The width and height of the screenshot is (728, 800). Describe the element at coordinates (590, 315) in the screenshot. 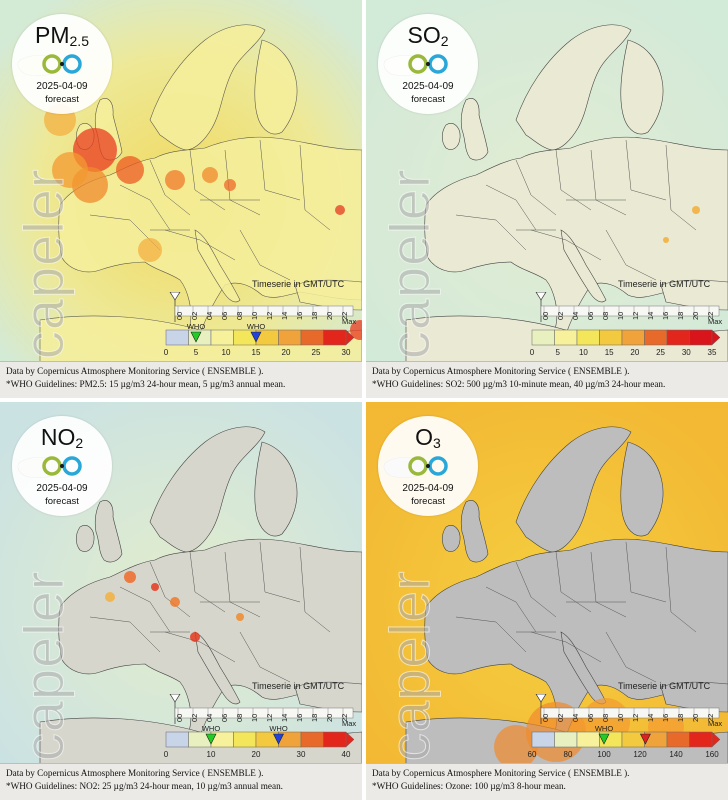

I see `timeline-hour-label: 06` at that location.